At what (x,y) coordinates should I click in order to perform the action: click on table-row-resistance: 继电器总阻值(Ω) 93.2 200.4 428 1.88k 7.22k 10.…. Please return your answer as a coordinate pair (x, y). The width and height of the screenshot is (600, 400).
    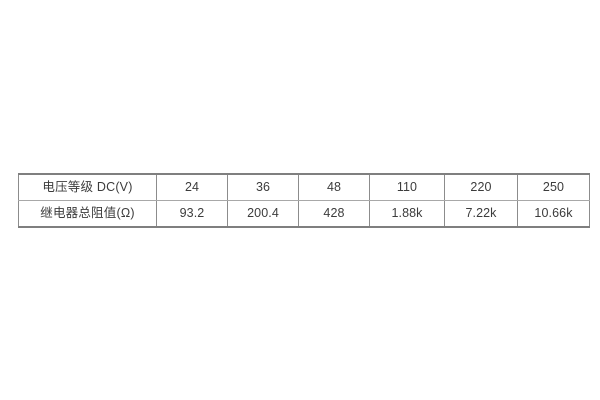
    Looking at the image, I should click on (304, 214).